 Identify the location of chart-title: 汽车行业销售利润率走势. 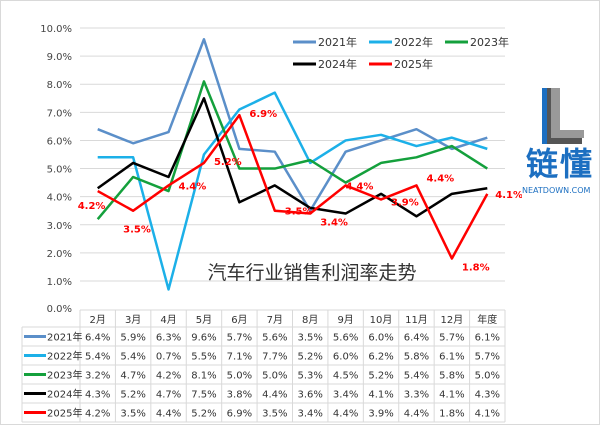
(311, 273).